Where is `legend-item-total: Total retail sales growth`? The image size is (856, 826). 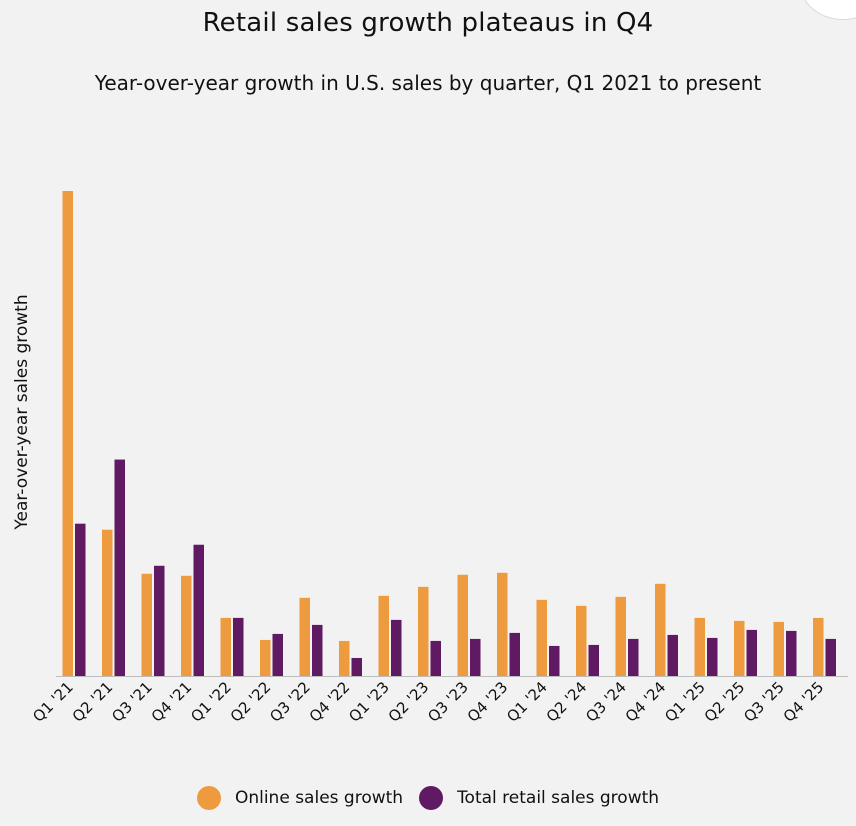 legend-item-total: Total retail sales growth is located at coordinates (539, 798).